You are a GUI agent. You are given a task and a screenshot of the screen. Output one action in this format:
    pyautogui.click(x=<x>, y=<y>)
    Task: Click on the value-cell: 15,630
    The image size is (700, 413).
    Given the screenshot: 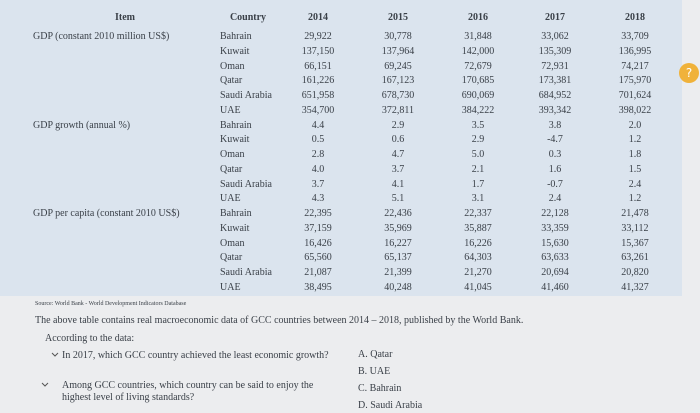 What is the action you would take?
    pyautogui.click(x=555, y=243)
    